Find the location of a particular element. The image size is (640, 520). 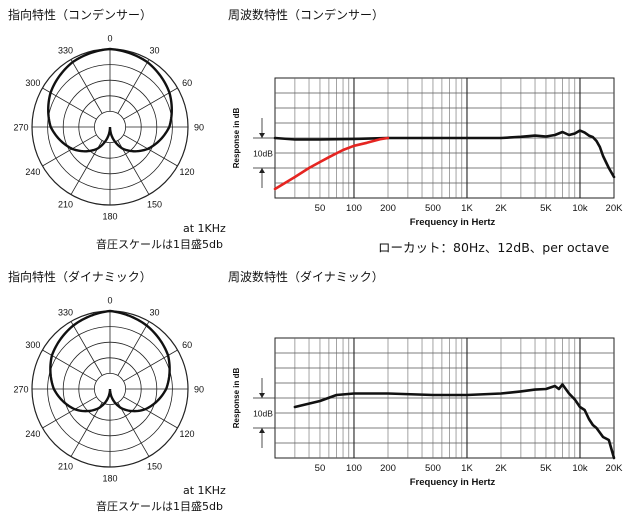

polar-title-condenser: 指向特性（コンデンサー） is located at coordinates (80, 15).